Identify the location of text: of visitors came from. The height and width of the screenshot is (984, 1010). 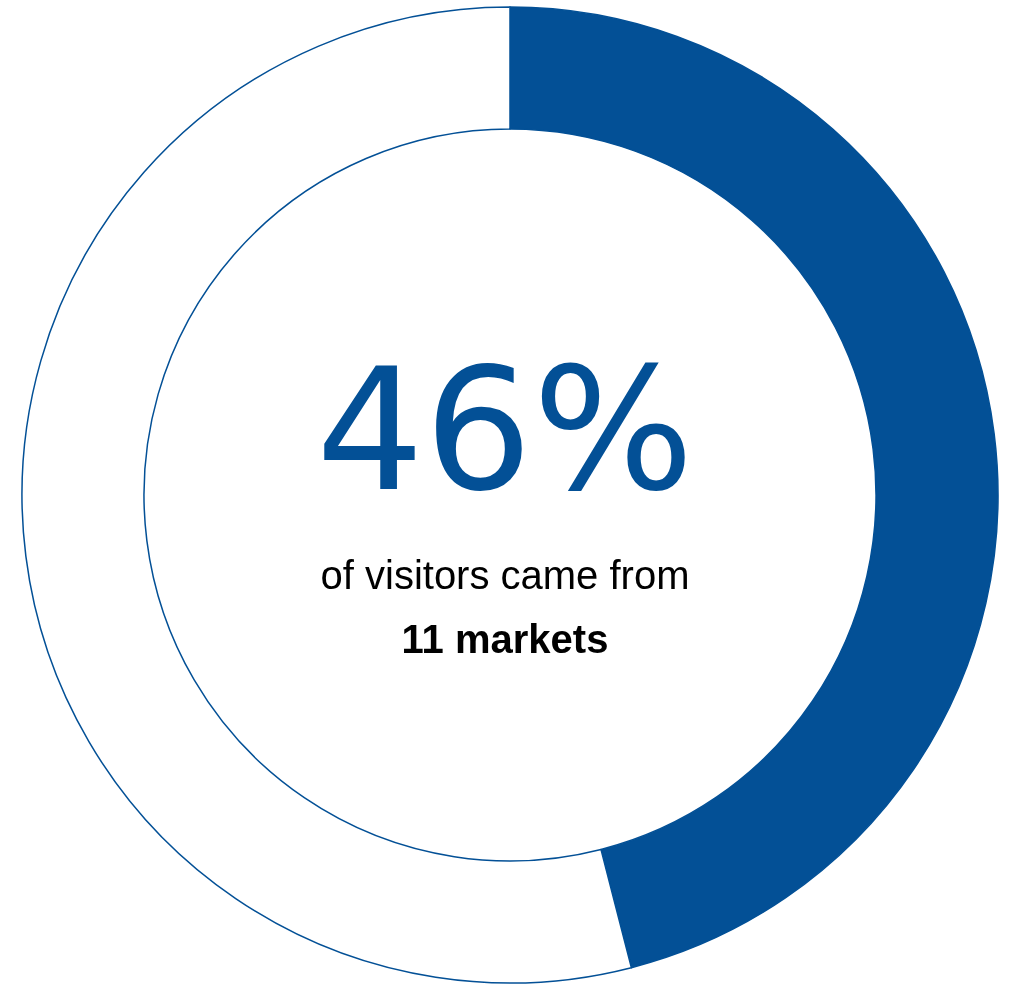
(505, 575).